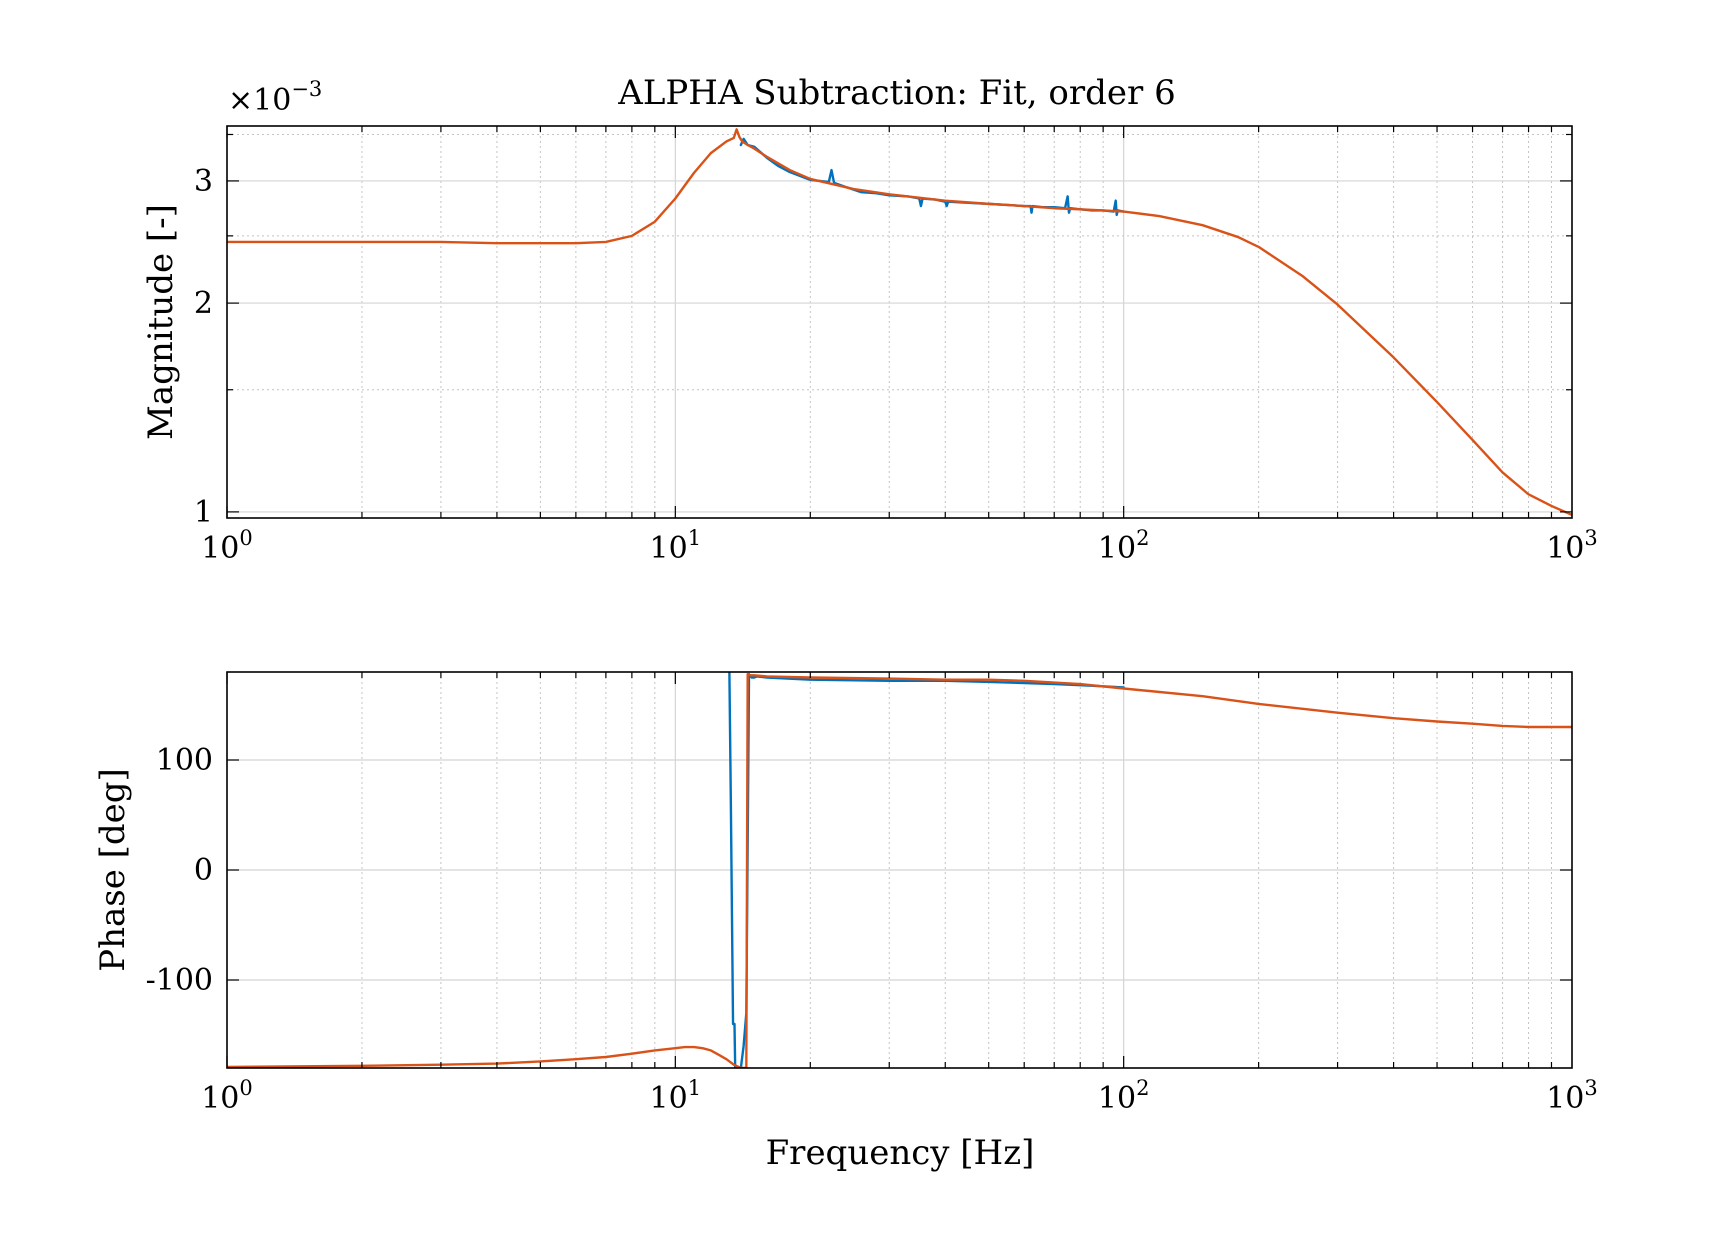 The image size is (1713, 1240). Describe the element at coordinates (203, 181) in the screenshot. I see `y-tick-label: 3` at that location.